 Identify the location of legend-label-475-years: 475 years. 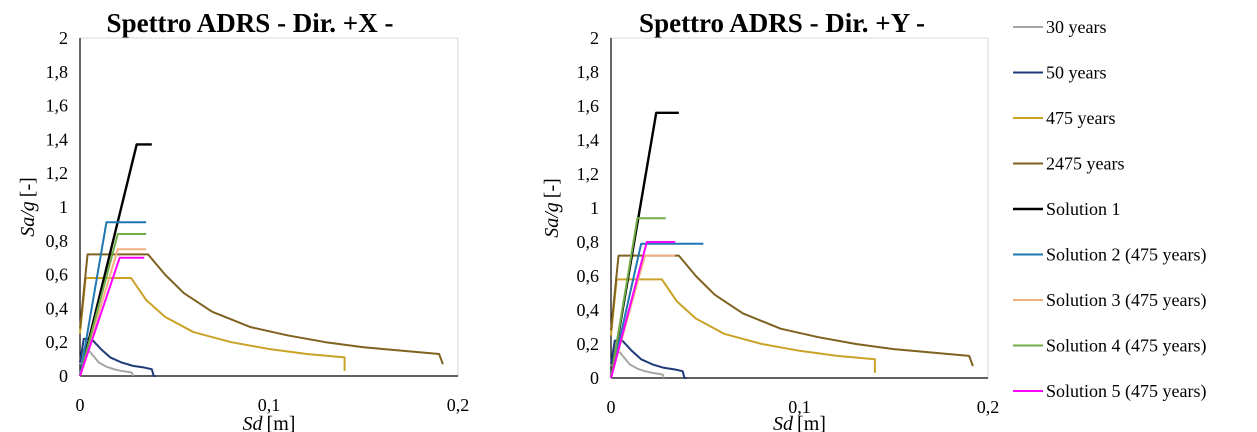
(1080, 118).